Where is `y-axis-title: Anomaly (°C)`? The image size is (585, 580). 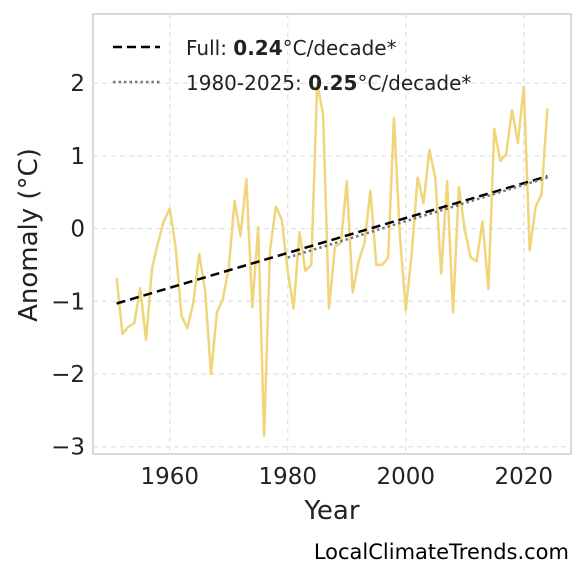
y-axis-title: Anomaly (°C) is located at coordinates (29, 235).